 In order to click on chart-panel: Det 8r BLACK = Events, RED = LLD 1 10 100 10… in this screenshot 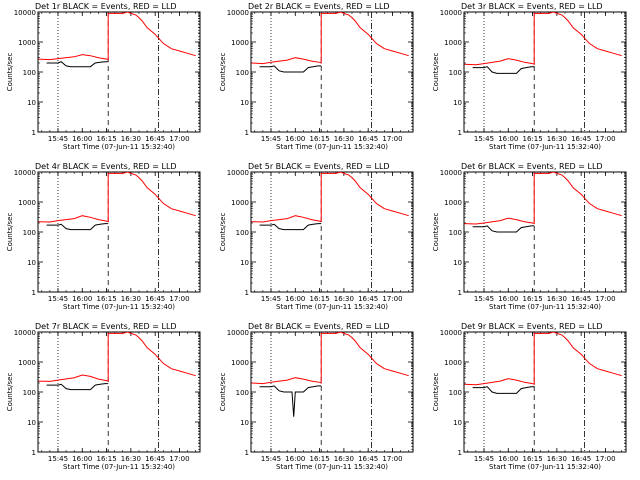, I will do `click(316, 396)`.